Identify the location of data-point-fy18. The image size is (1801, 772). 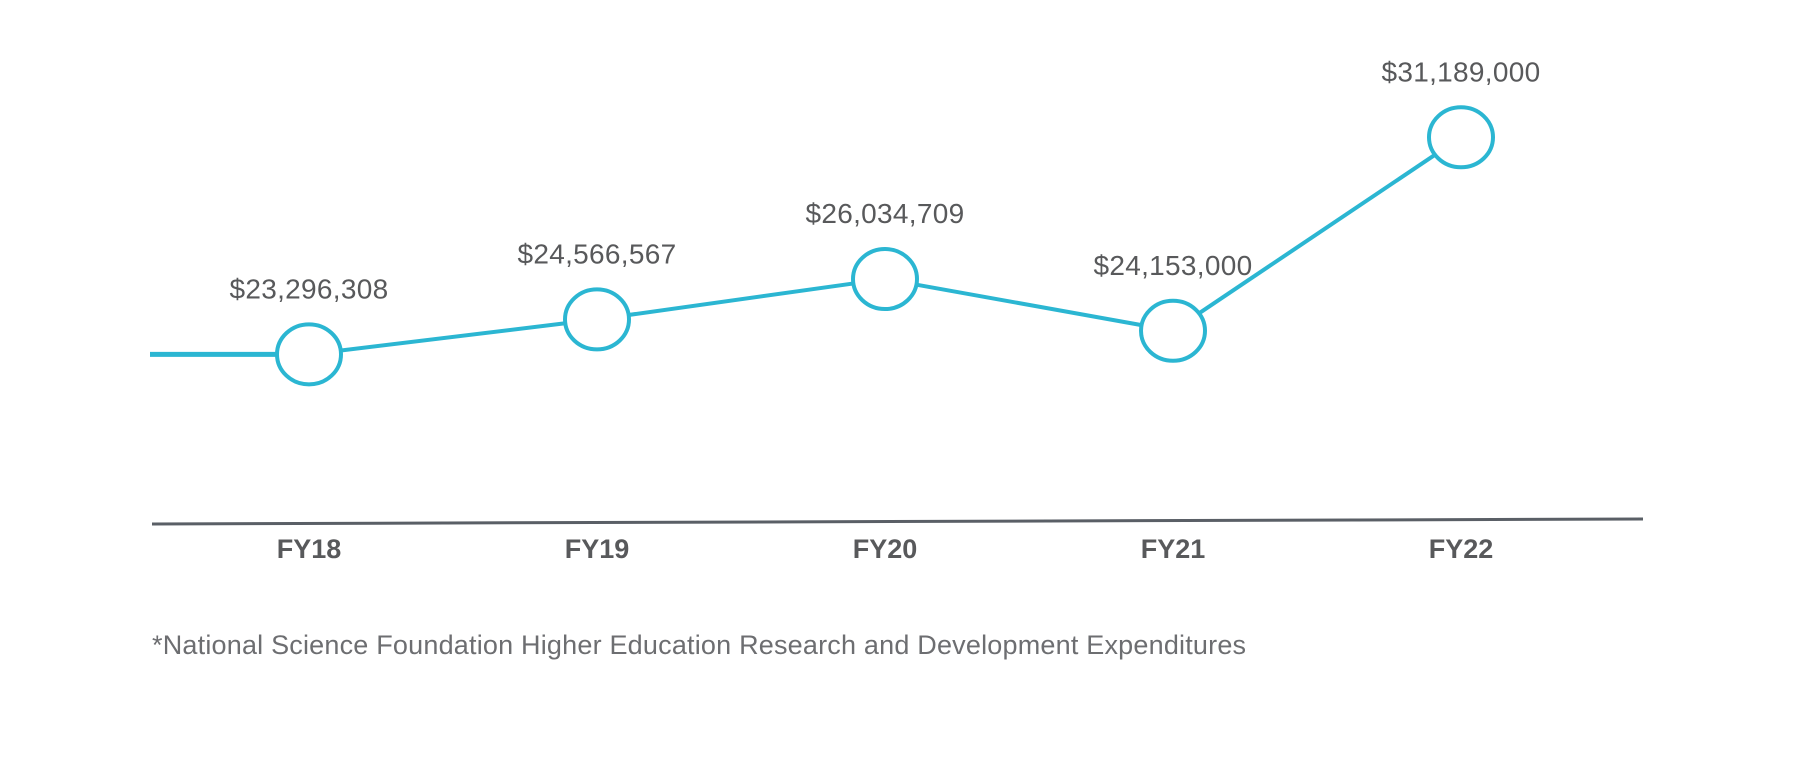
(309, 354).